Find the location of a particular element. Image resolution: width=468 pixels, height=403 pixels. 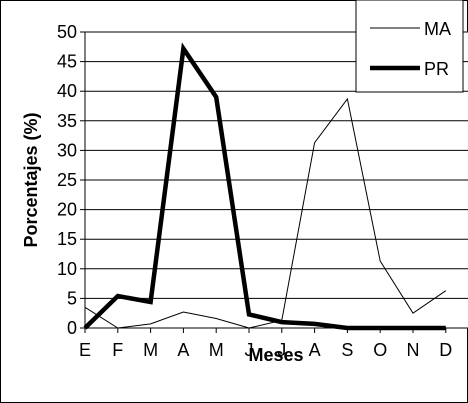

y-tick-label: 15 is located at coordinates (67, 239).